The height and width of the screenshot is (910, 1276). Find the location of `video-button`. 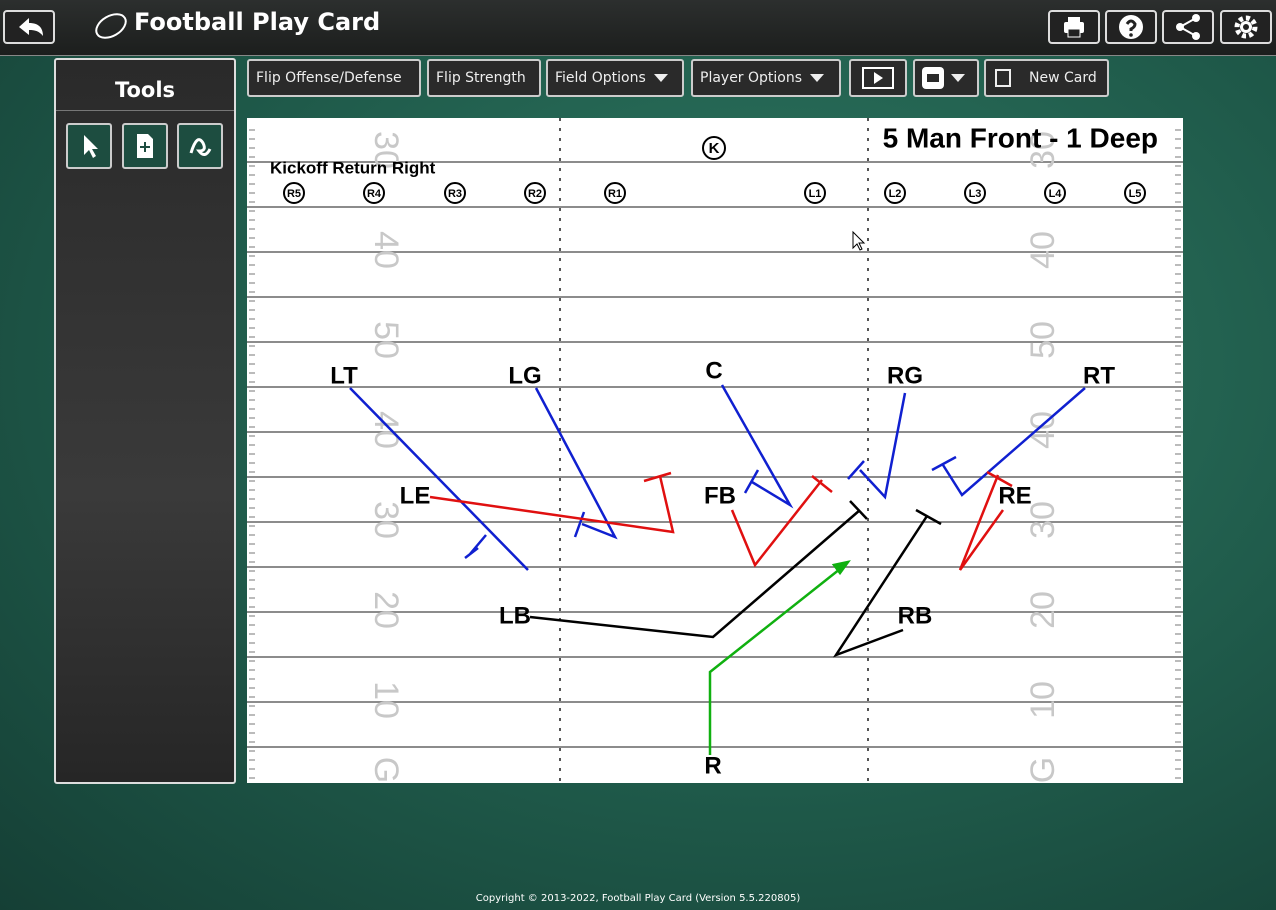

video-button is located at coordinates (878, 78).